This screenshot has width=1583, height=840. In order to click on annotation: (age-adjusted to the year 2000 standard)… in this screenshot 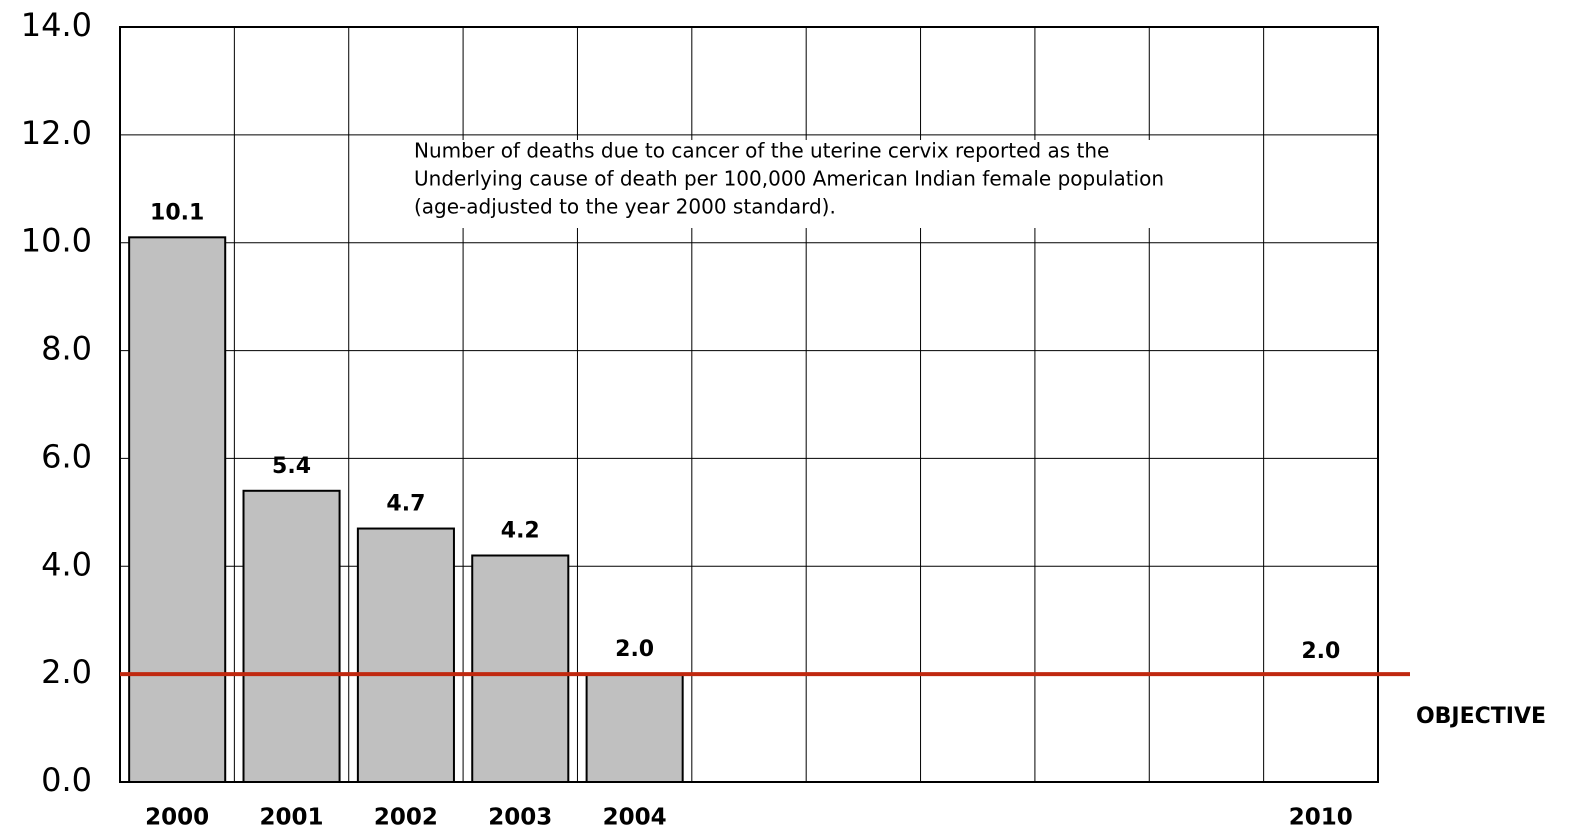, I will do `click(625, 207)`.